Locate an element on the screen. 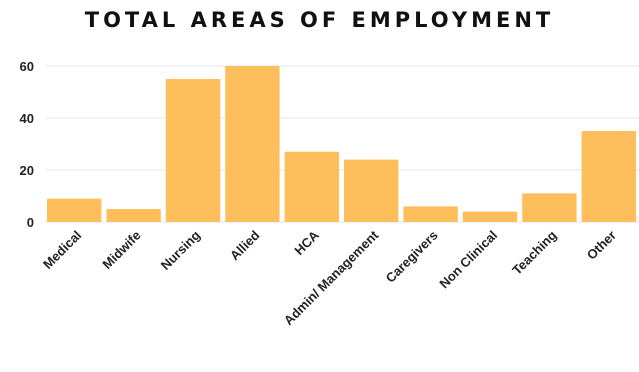 Image resolution: width=639 pixels, height=372 pixels. y-tick-label: 0 is located at coordinates (30, 222).